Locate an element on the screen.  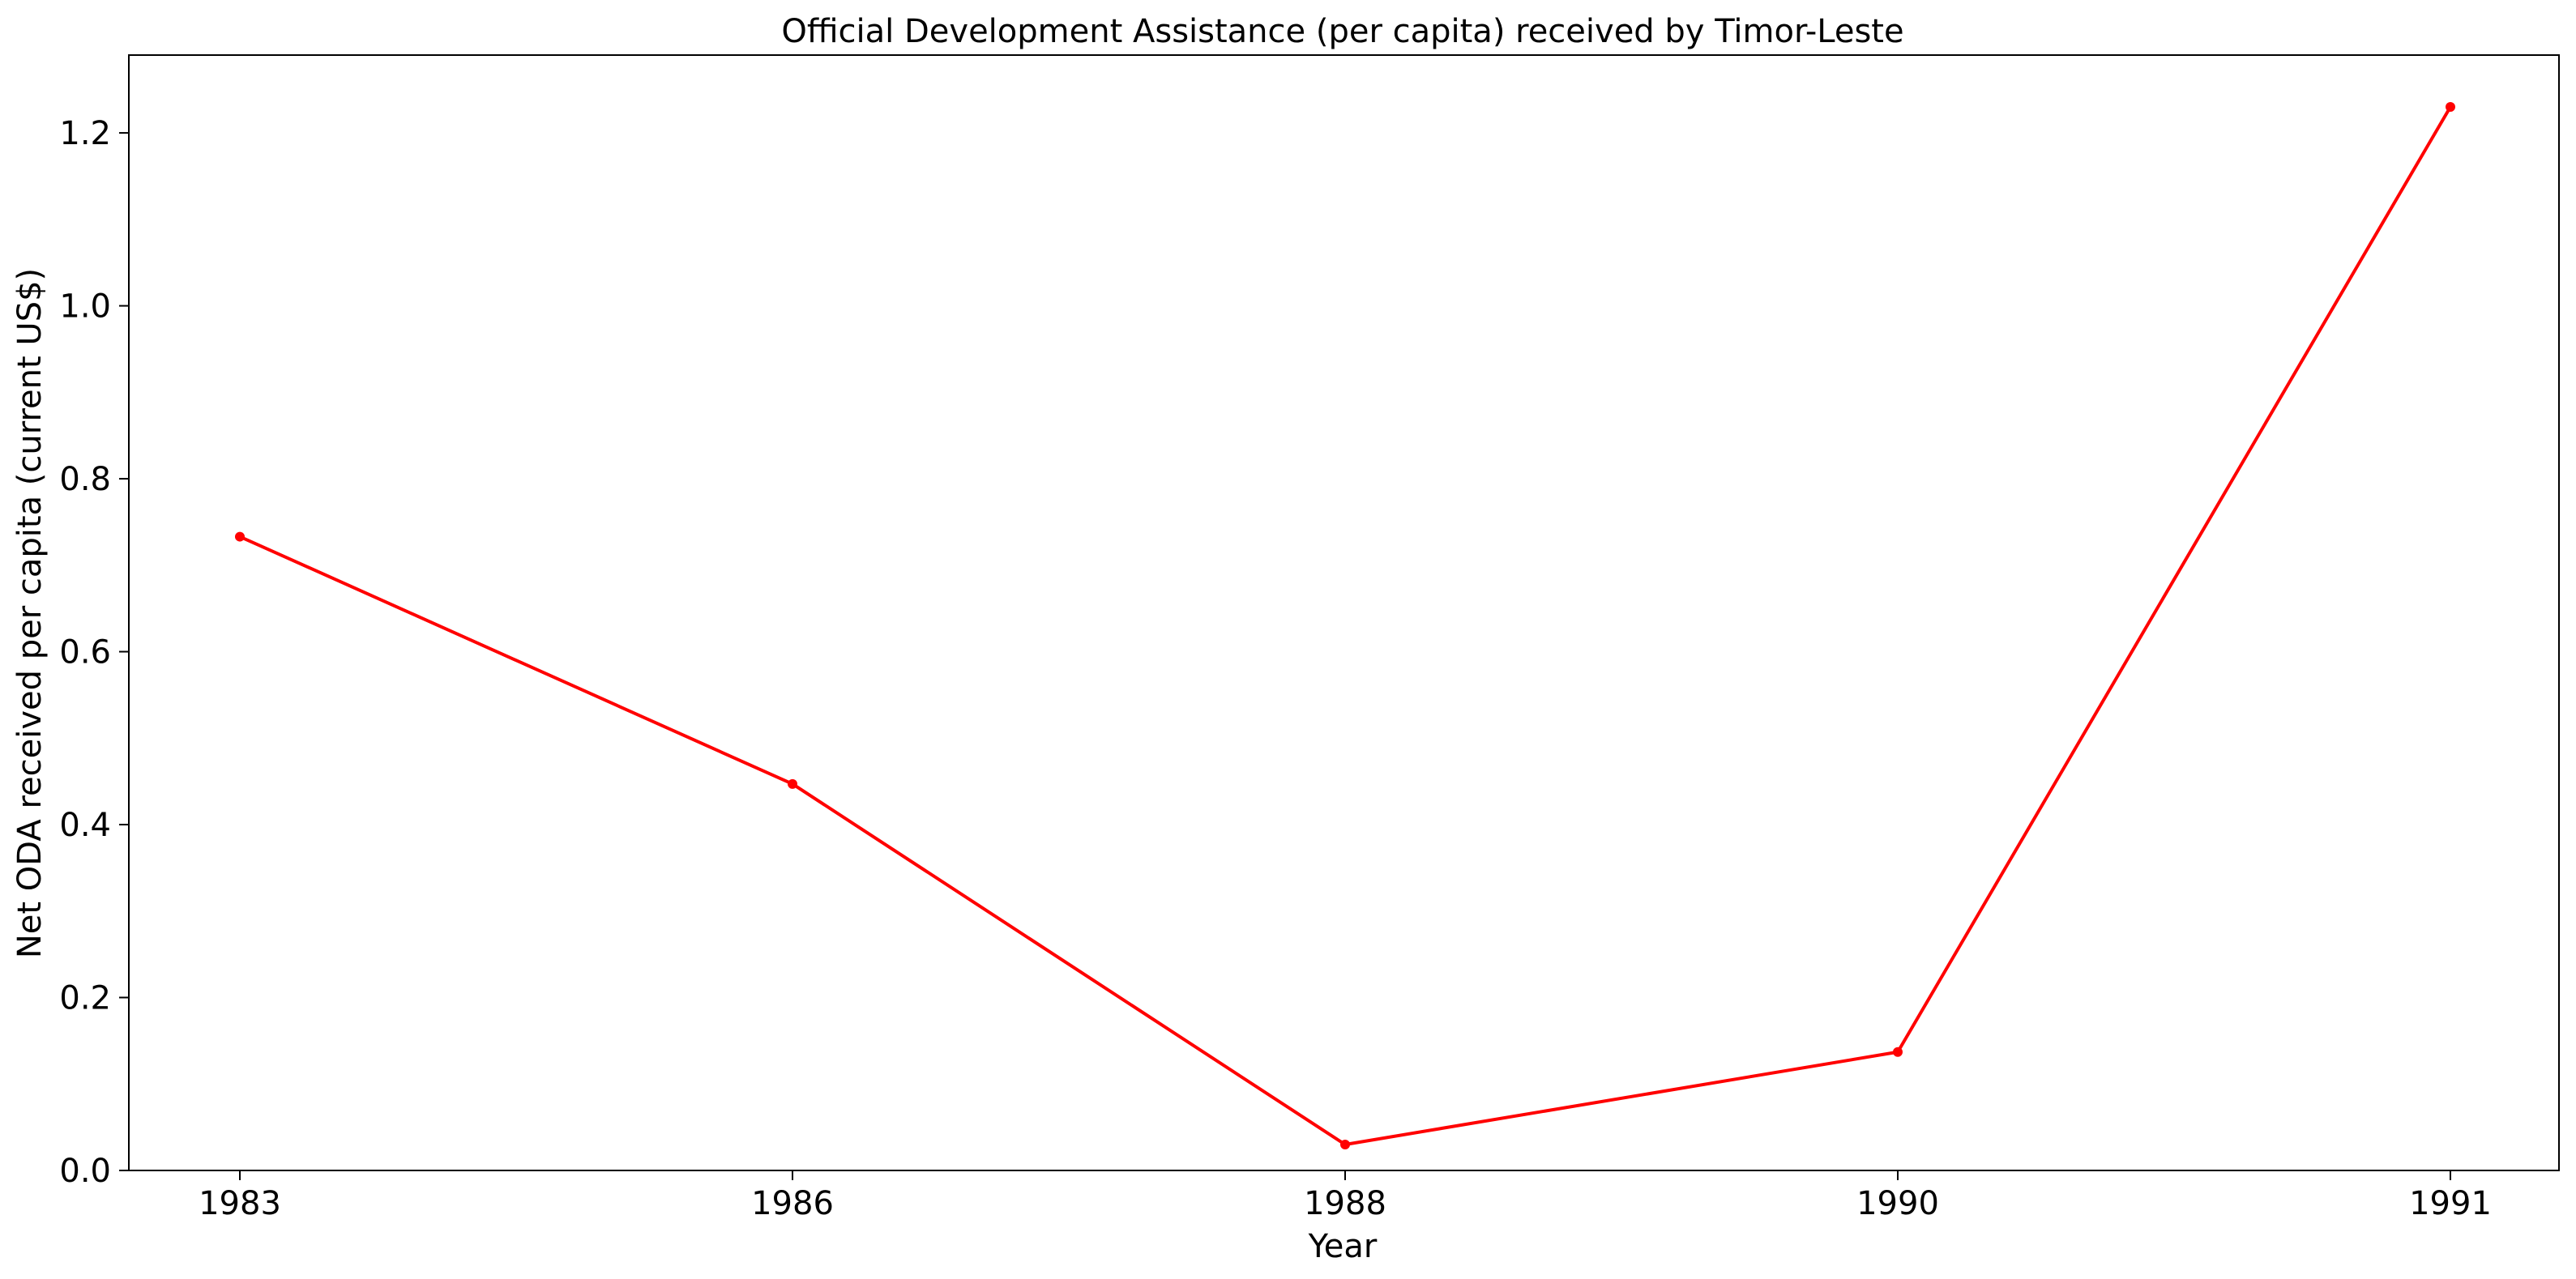
y-tick-label: 0.6 is located at coordinates (85, 652).